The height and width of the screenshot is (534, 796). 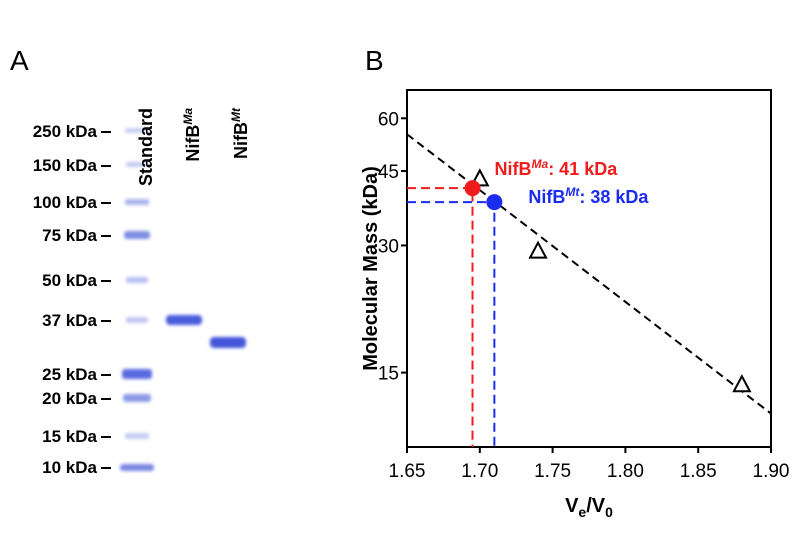 What do you see at coordinates (65, 165) in the screenshot?
I see `marker-label: 150 kDa` at bounding box center [65, 165].